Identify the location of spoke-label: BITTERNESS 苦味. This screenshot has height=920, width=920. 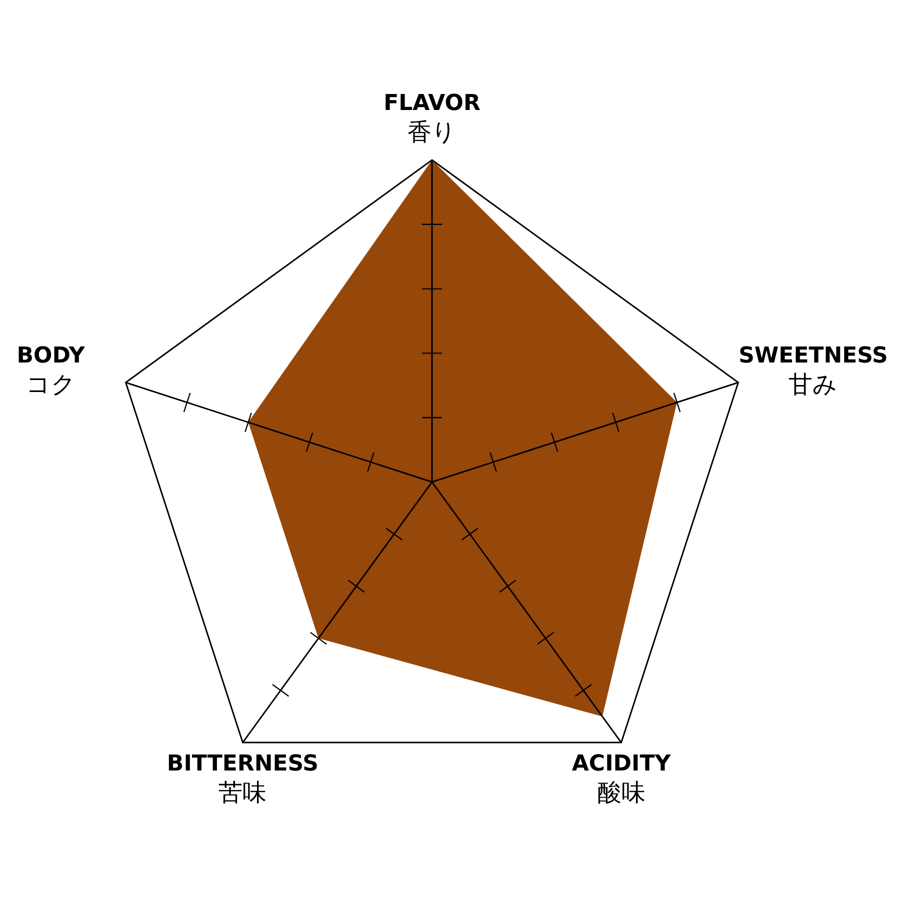
(242, 779).